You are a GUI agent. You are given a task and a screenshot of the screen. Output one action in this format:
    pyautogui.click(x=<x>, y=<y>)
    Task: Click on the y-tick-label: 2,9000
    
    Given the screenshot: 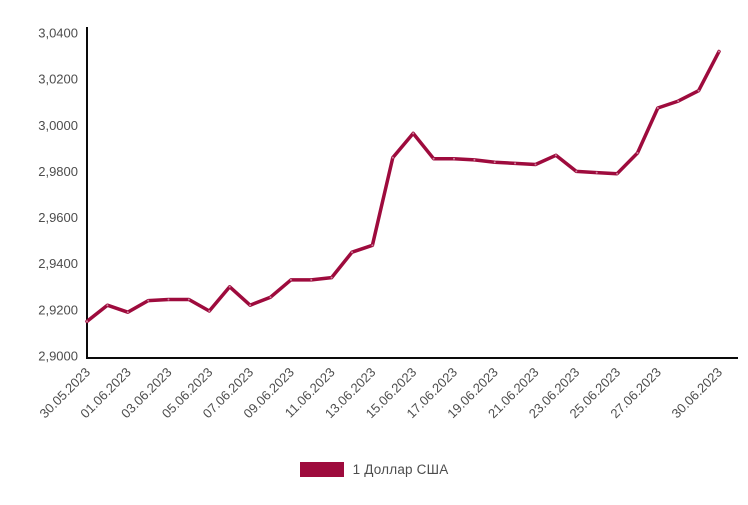 What is the action you would take?
    pyautogui.click(x=58, y=356)
    